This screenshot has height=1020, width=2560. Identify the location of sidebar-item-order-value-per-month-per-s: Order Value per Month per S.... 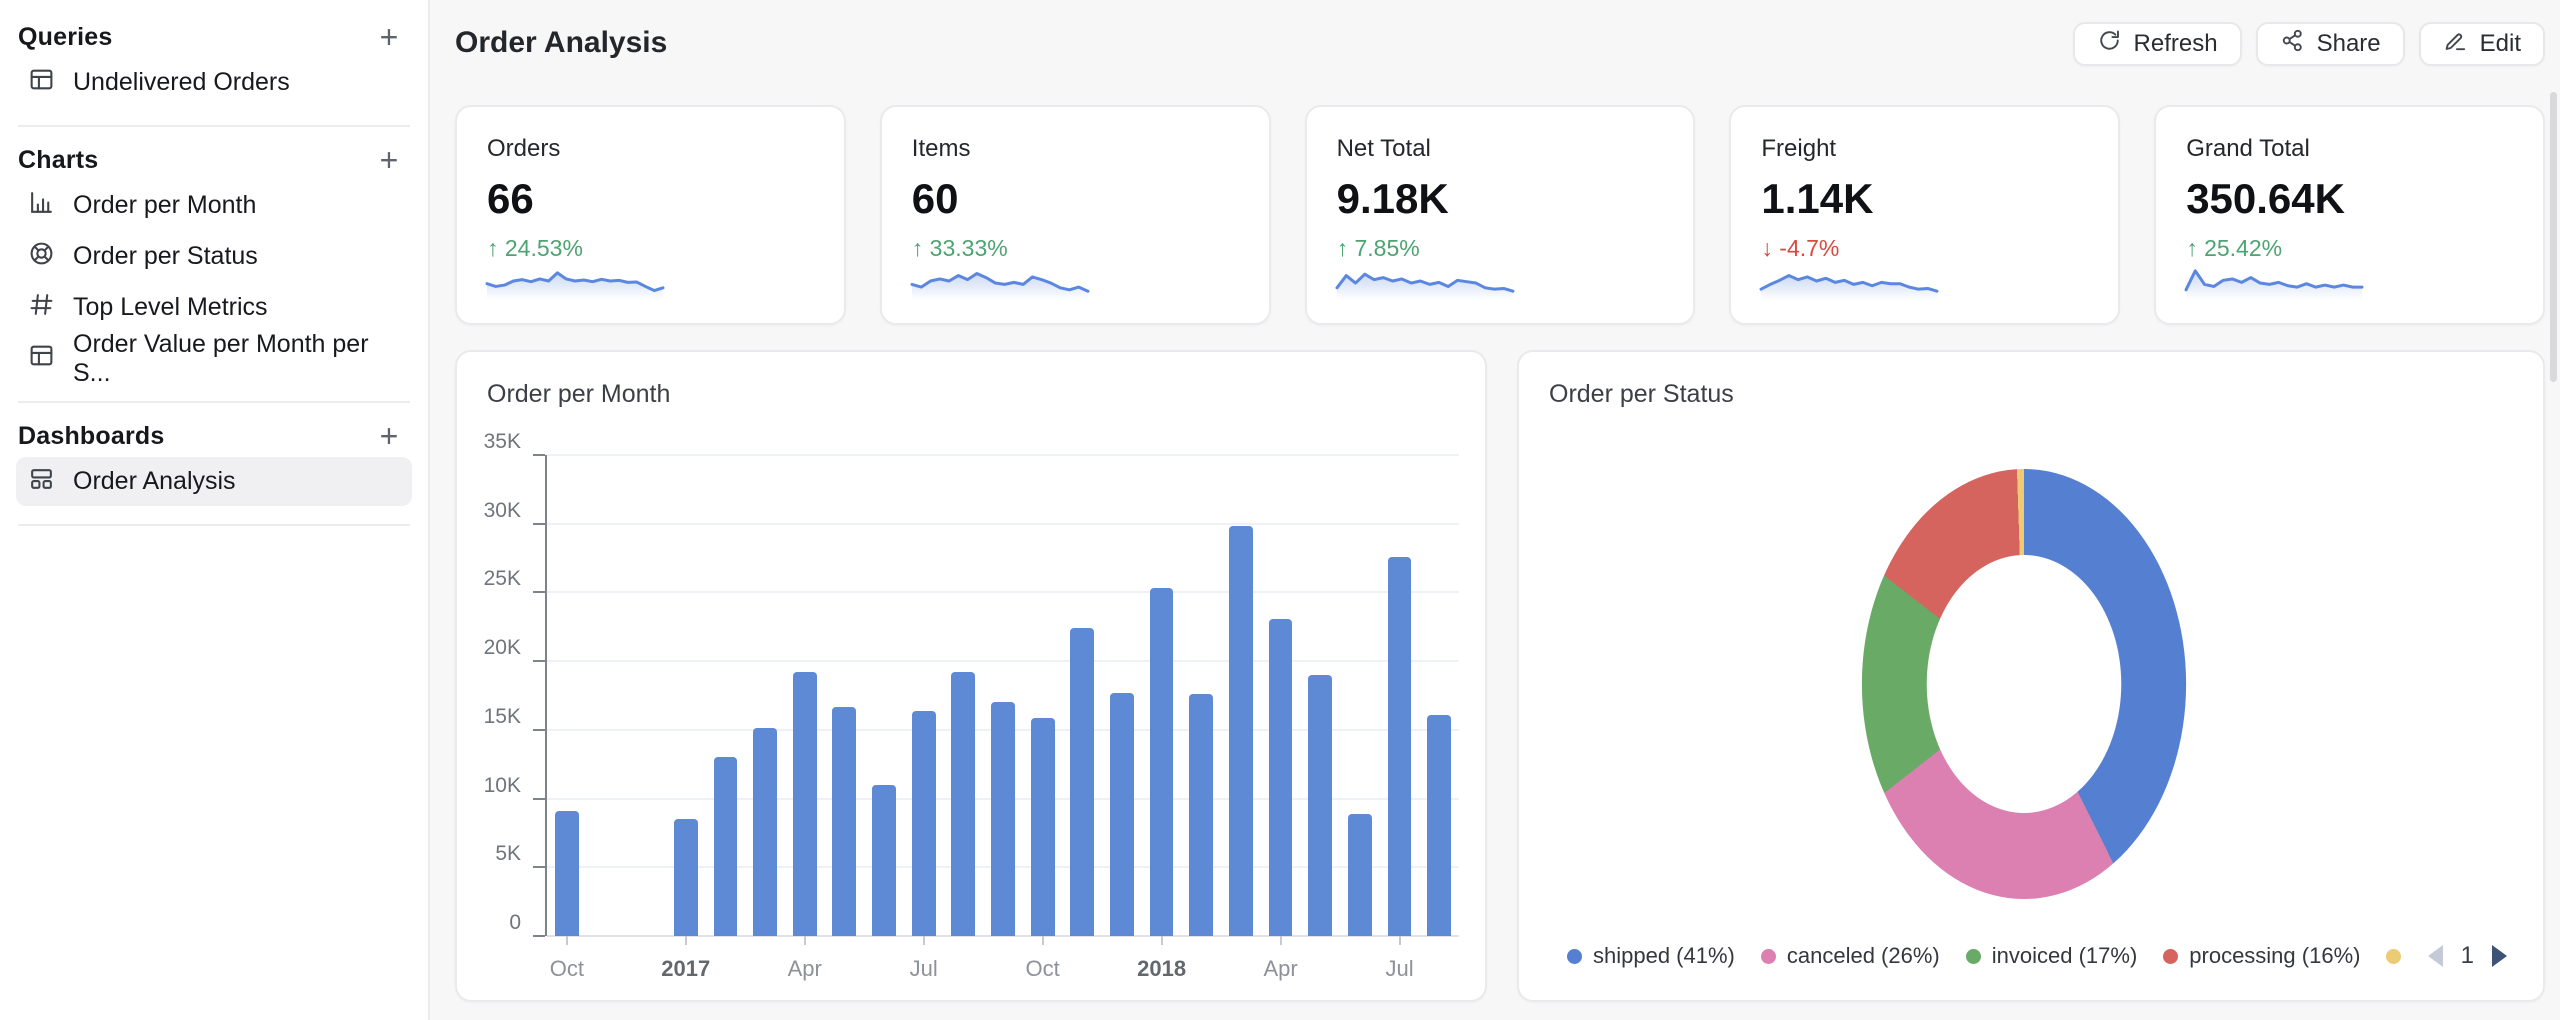
(214, 358).